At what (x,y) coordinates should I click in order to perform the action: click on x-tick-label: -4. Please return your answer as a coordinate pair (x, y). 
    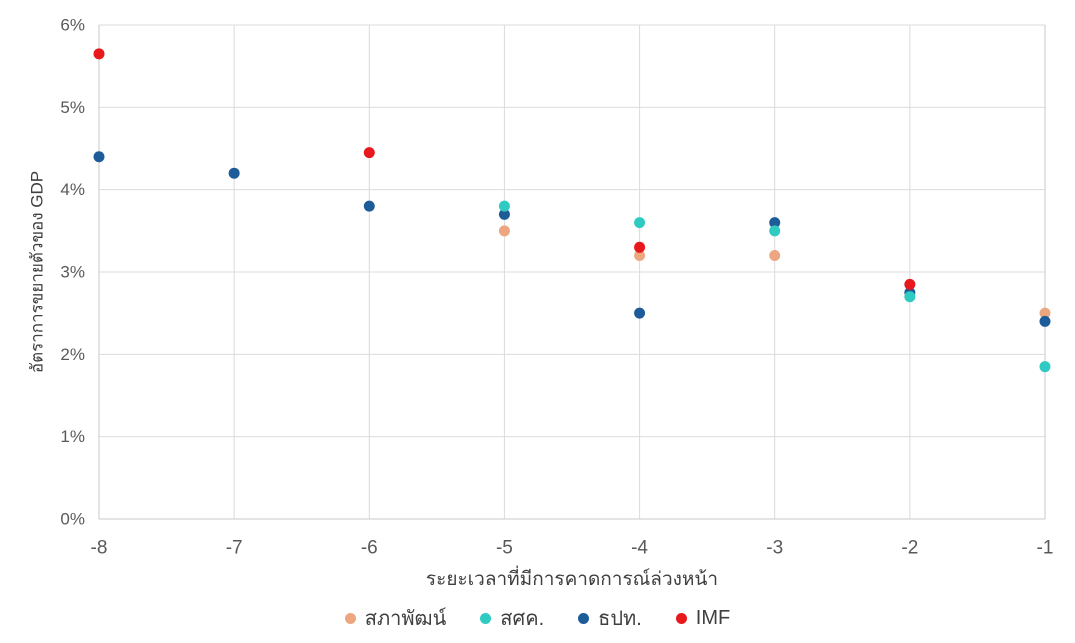
    Looking at the image, I should click on (639, 548).